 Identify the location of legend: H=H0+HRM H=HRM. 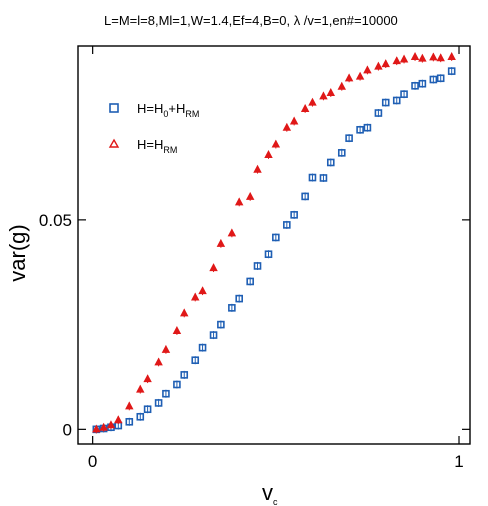
(153, 128).